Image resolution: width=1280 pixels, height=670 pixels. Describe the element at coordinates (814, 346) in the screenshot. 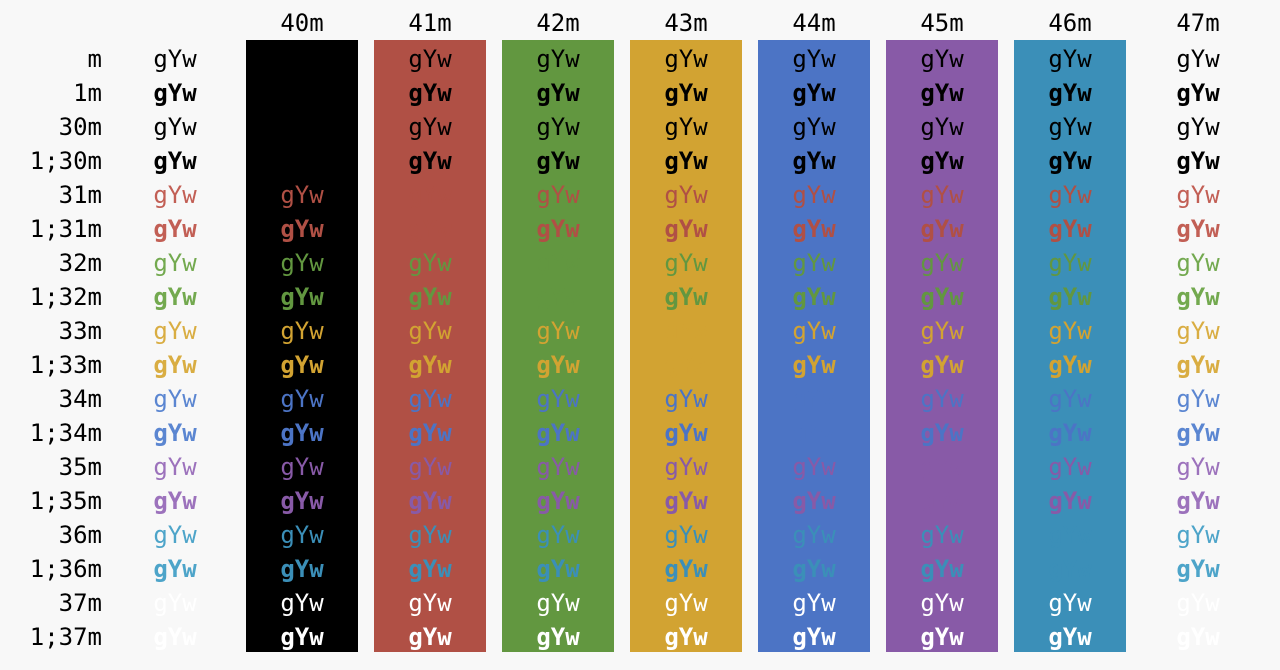

I see `bg-column-44m` at that location.